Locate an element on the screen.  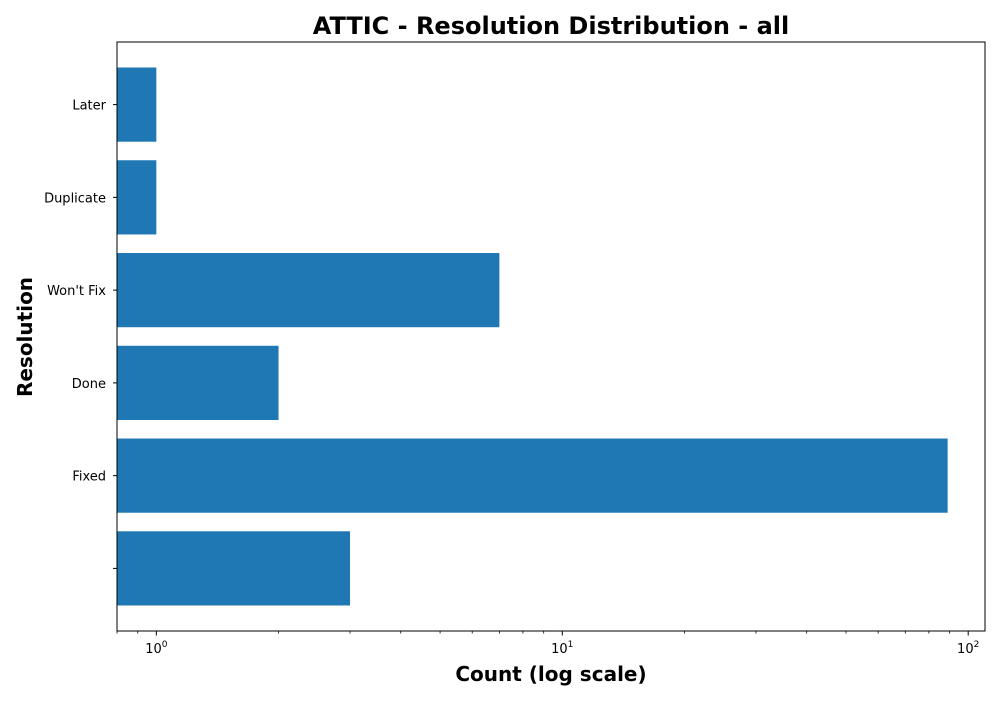
y-tick-label-3: Won't Fix is located at coordinates (76, 291).